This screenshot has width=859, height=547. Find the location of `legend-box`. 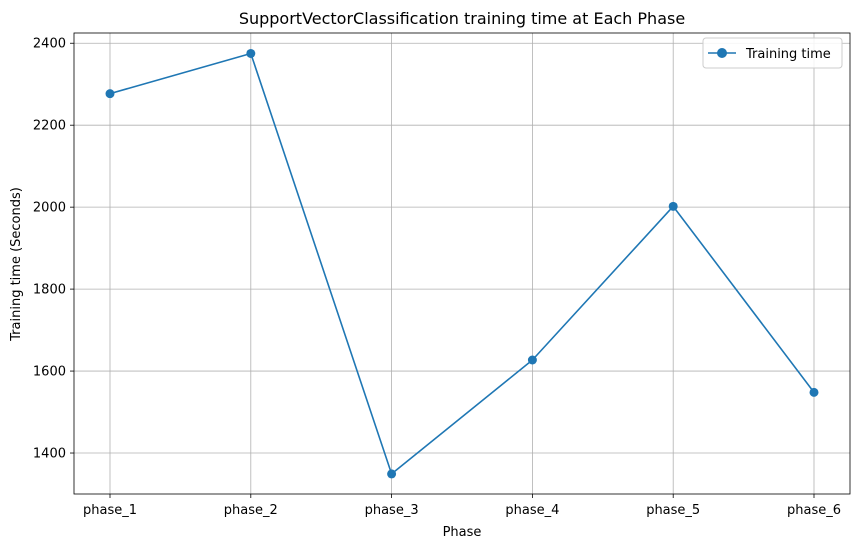

legend-box is located at coordinates (772, 53).